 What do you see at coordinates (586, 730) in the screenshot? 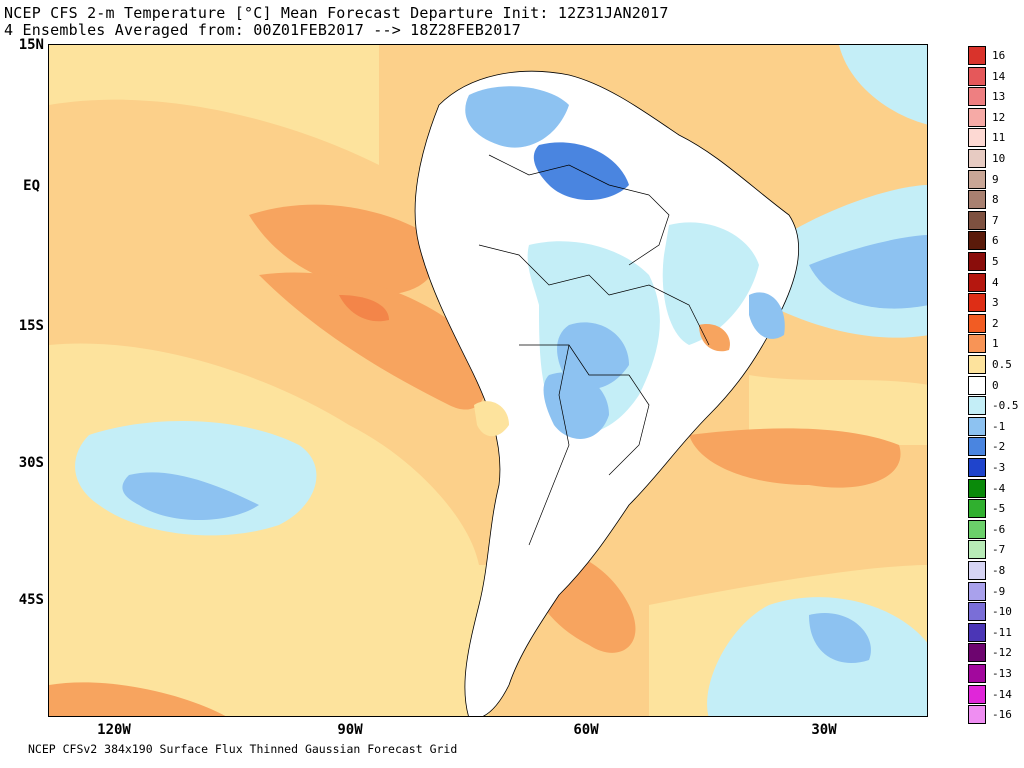
I see `lon-label-60w: 60W` at bounding box center [586, 730].